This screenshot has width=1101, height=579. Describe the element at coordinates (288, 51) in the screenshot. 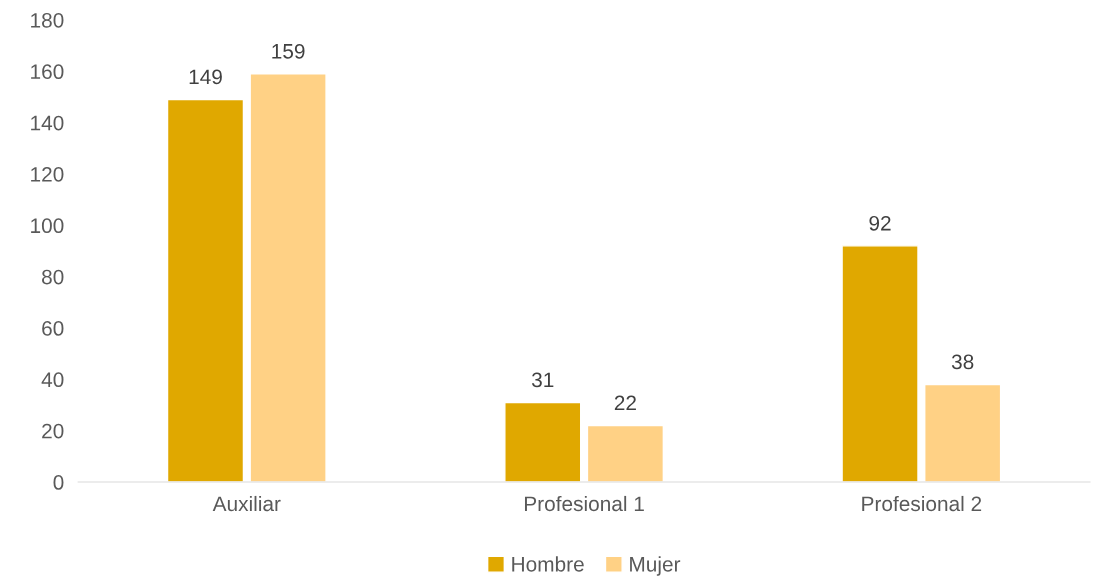

I see `data-label: 159` at that location.